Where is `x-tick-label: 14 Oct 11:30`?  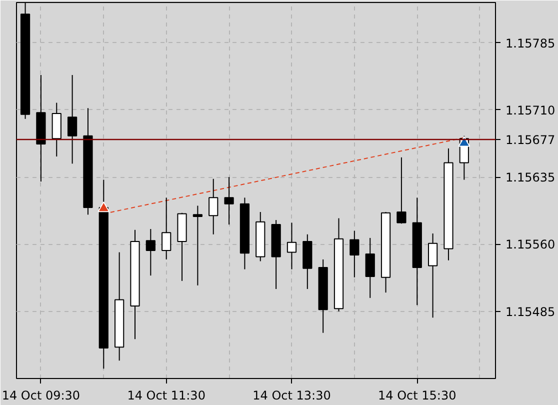
x-tick-label: 14 Oct 11:30 is located at coordinates (166, 395).